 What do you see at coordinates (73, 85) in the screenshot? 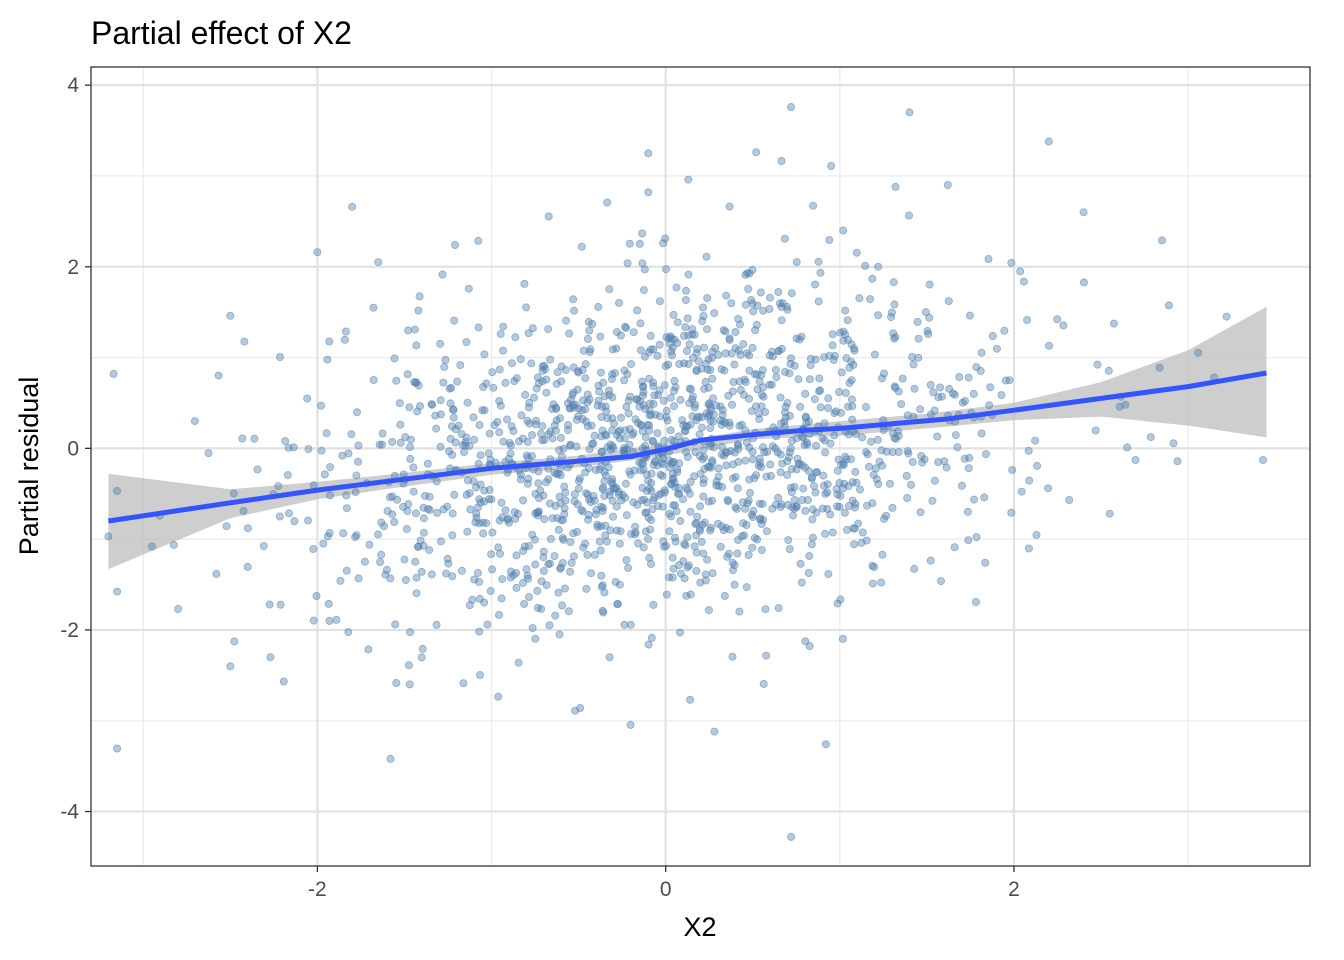
I see `y-tick-label: 4` at bounding box center [73, 85].